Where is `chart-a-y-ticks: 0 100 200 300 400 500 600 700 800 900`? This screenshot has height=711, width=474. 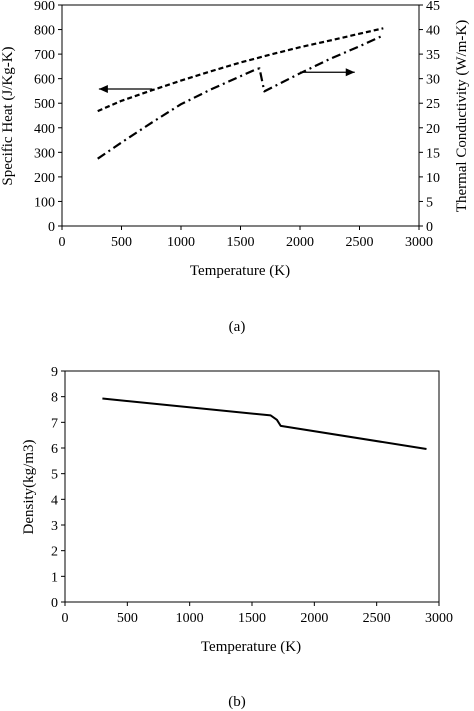 chart-a-y-ticks: 0 100 200 300 400 500 600 700 800 900 is located at coordinates (48, 117).